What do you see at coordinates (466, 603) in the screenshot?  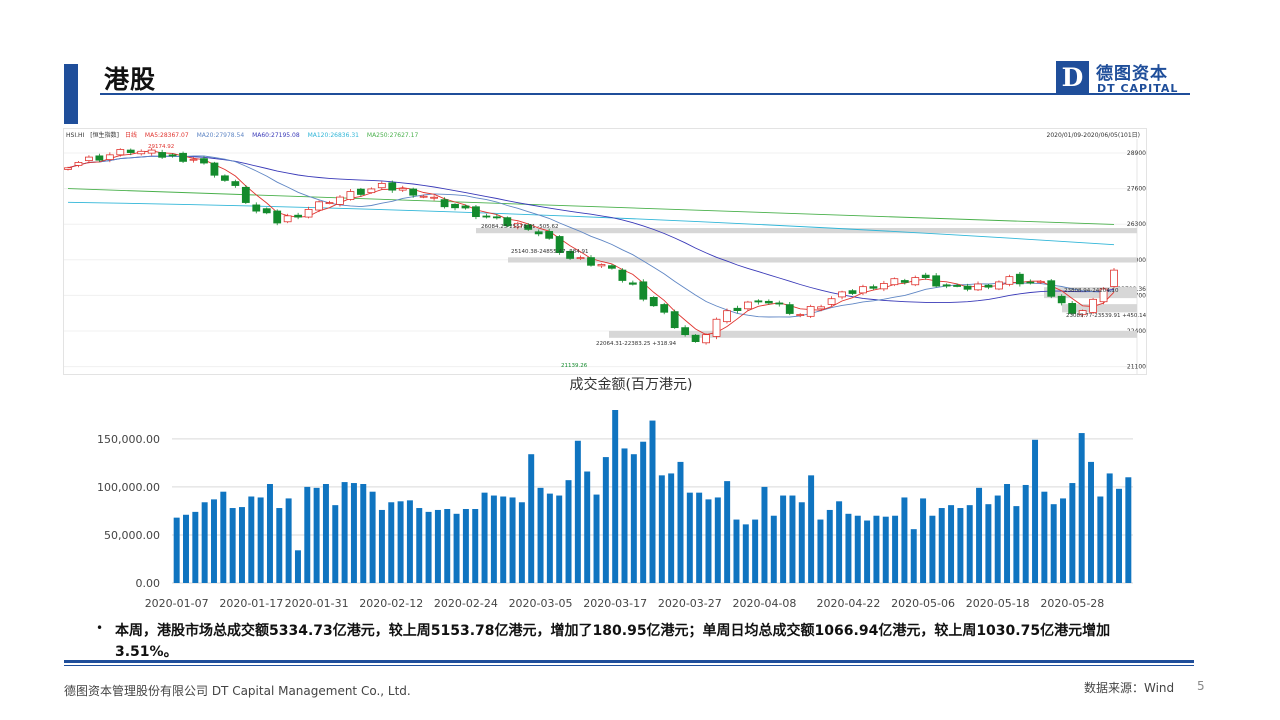 I see `x-tick-label: 2020-02-24` at bounding box center [466, 603].